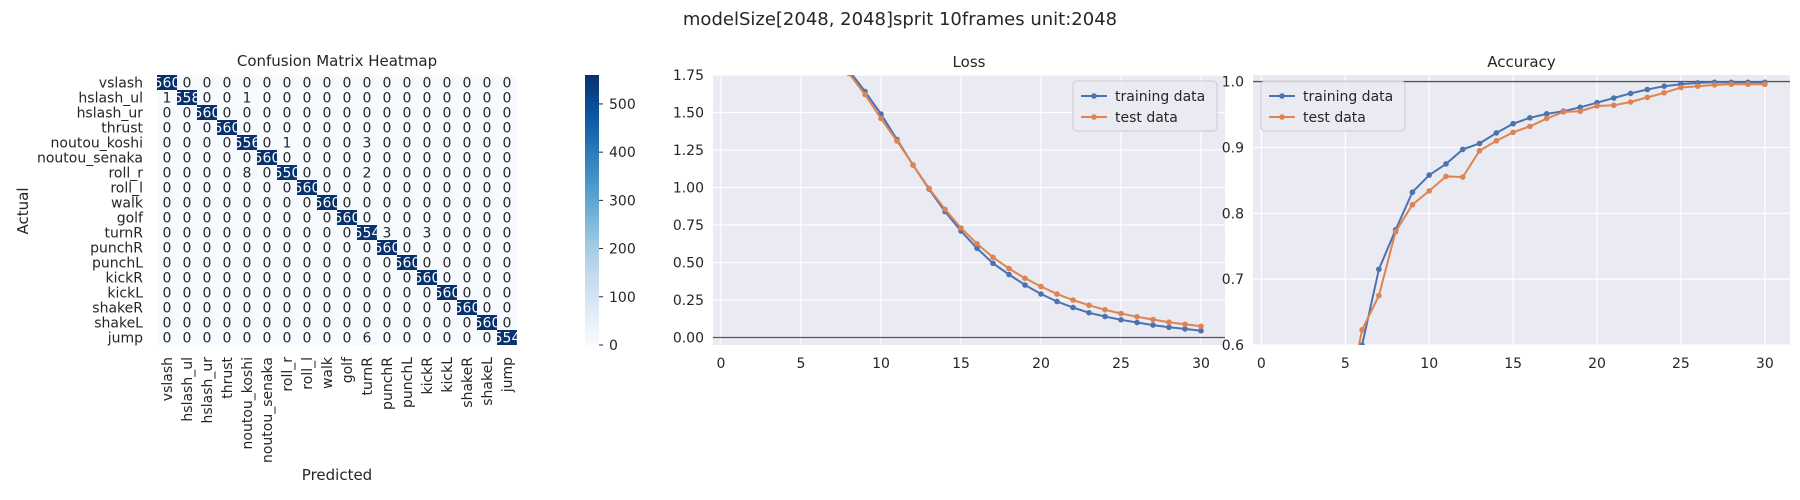 This screenshot has width=1800, height=500. Describe the element at coordinates (1348, 97) in the screenshot. I see `legend-label: training data` at that location.